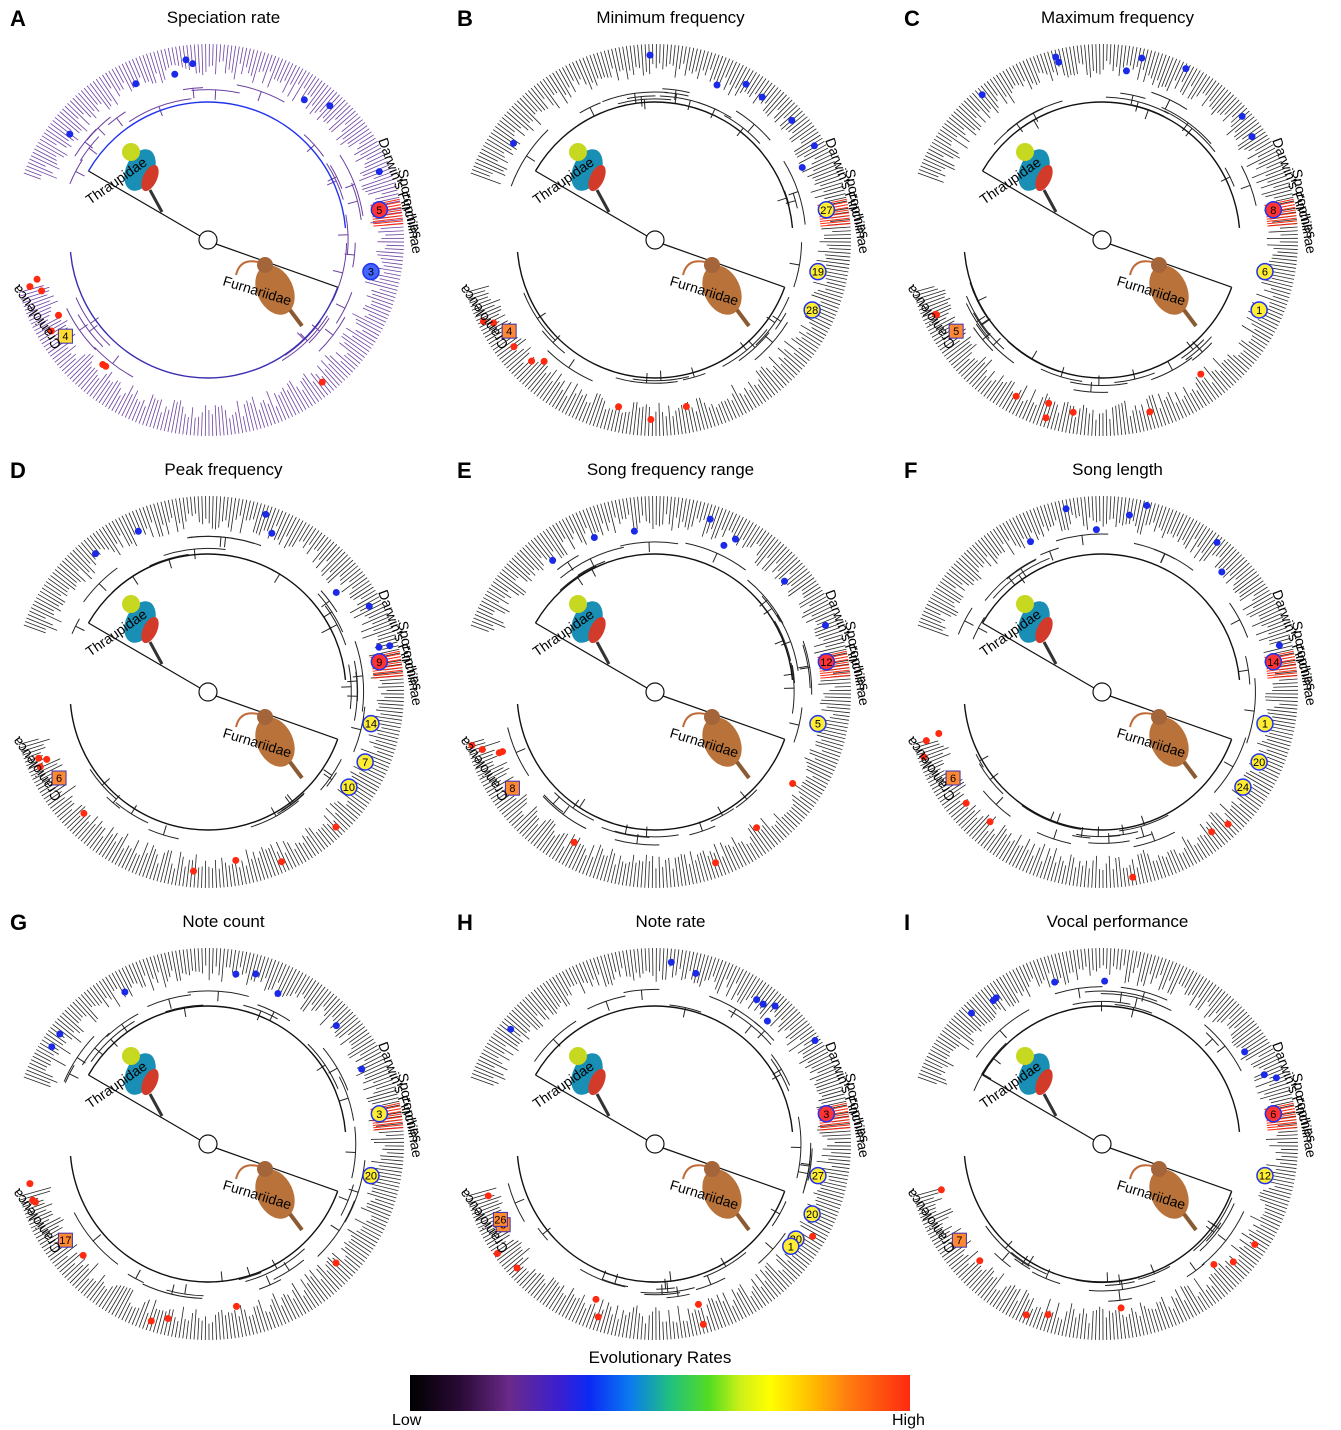 The height and width of the screenshot is (1430, 1341). I want to click on panel-title: Speciation rate, so click(223, 18).